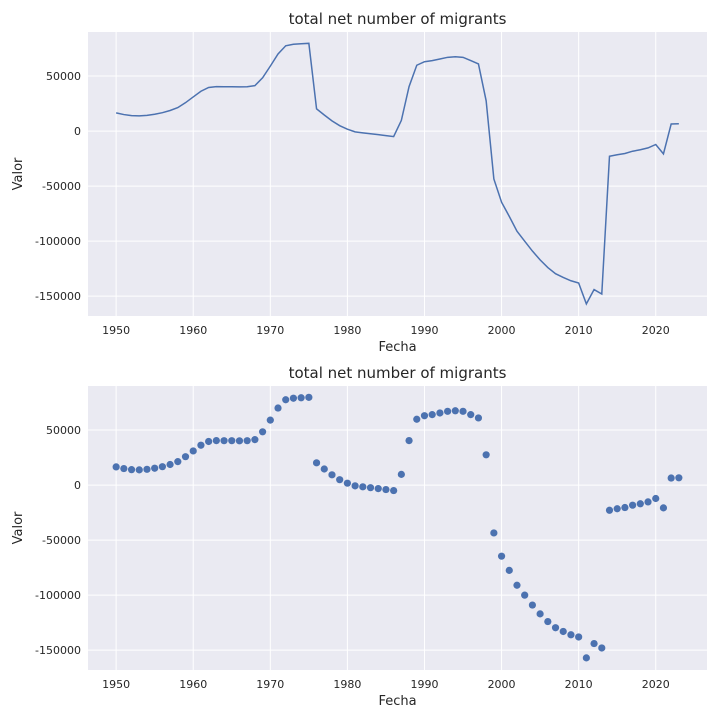 The height and width of the screenshot is (720, 720). I want to click on bottom-y-tick-label: -150000, so click(58, 650).